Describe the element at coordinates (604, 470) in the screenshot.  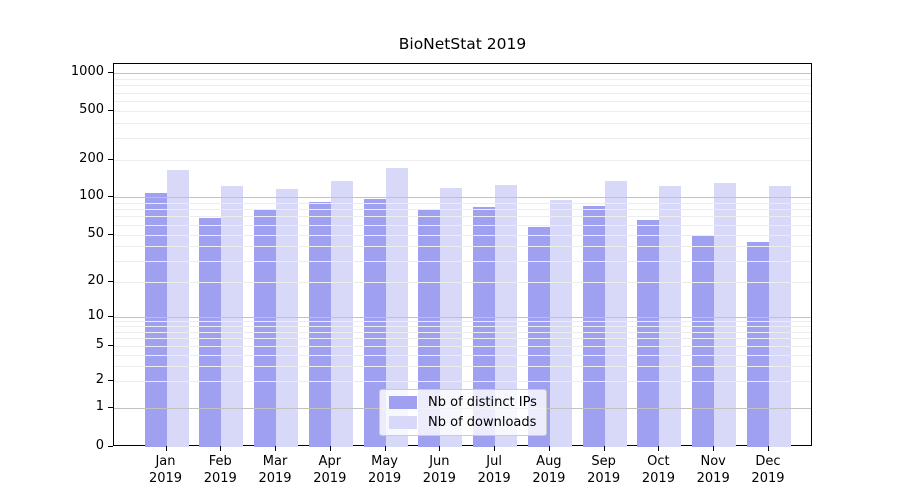
I see `x-tick-label: Sep 2019` at that location.